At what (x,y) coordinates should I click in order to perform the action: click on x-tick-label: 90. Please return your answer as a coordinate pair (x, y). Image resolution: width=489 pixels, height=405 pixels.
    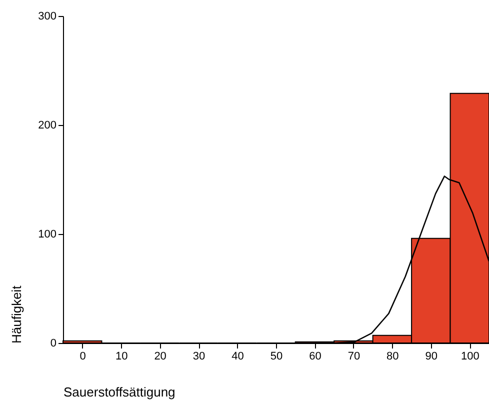
    Looking at the image, I should click on (431, 356).